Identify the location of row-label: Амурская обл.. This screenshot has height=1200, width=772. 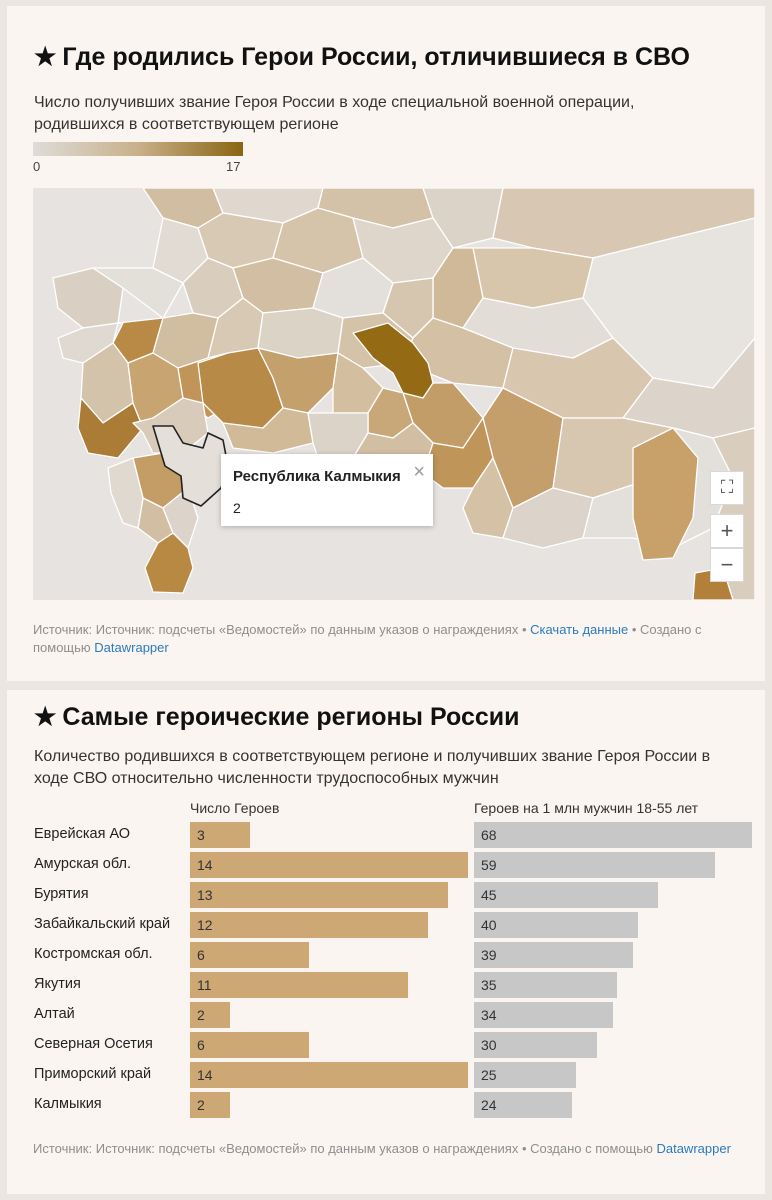
(83, 864).